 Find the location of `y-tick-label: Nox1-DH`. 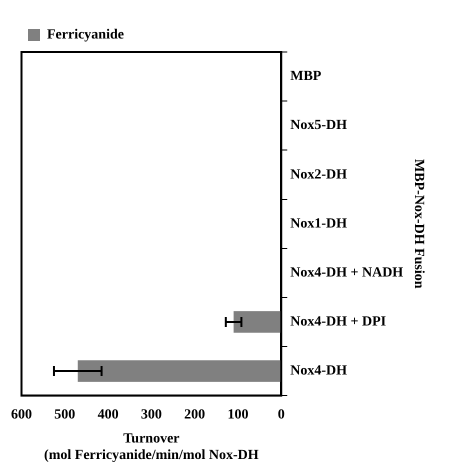

y-tick-label: Nox1-DH is located at coordinates (319, 224).